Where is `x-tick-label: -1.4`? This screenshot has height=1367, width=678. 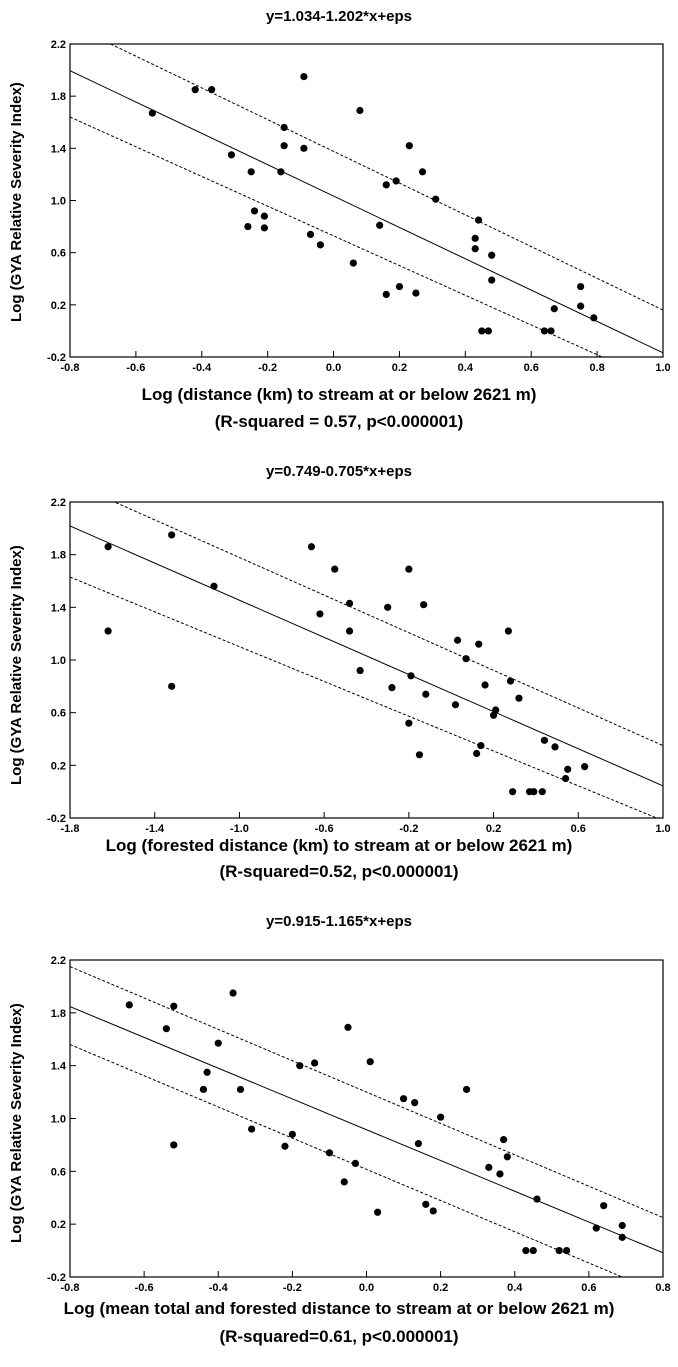 x-tick-label: -1.4 is located at coordinates (155, 829).